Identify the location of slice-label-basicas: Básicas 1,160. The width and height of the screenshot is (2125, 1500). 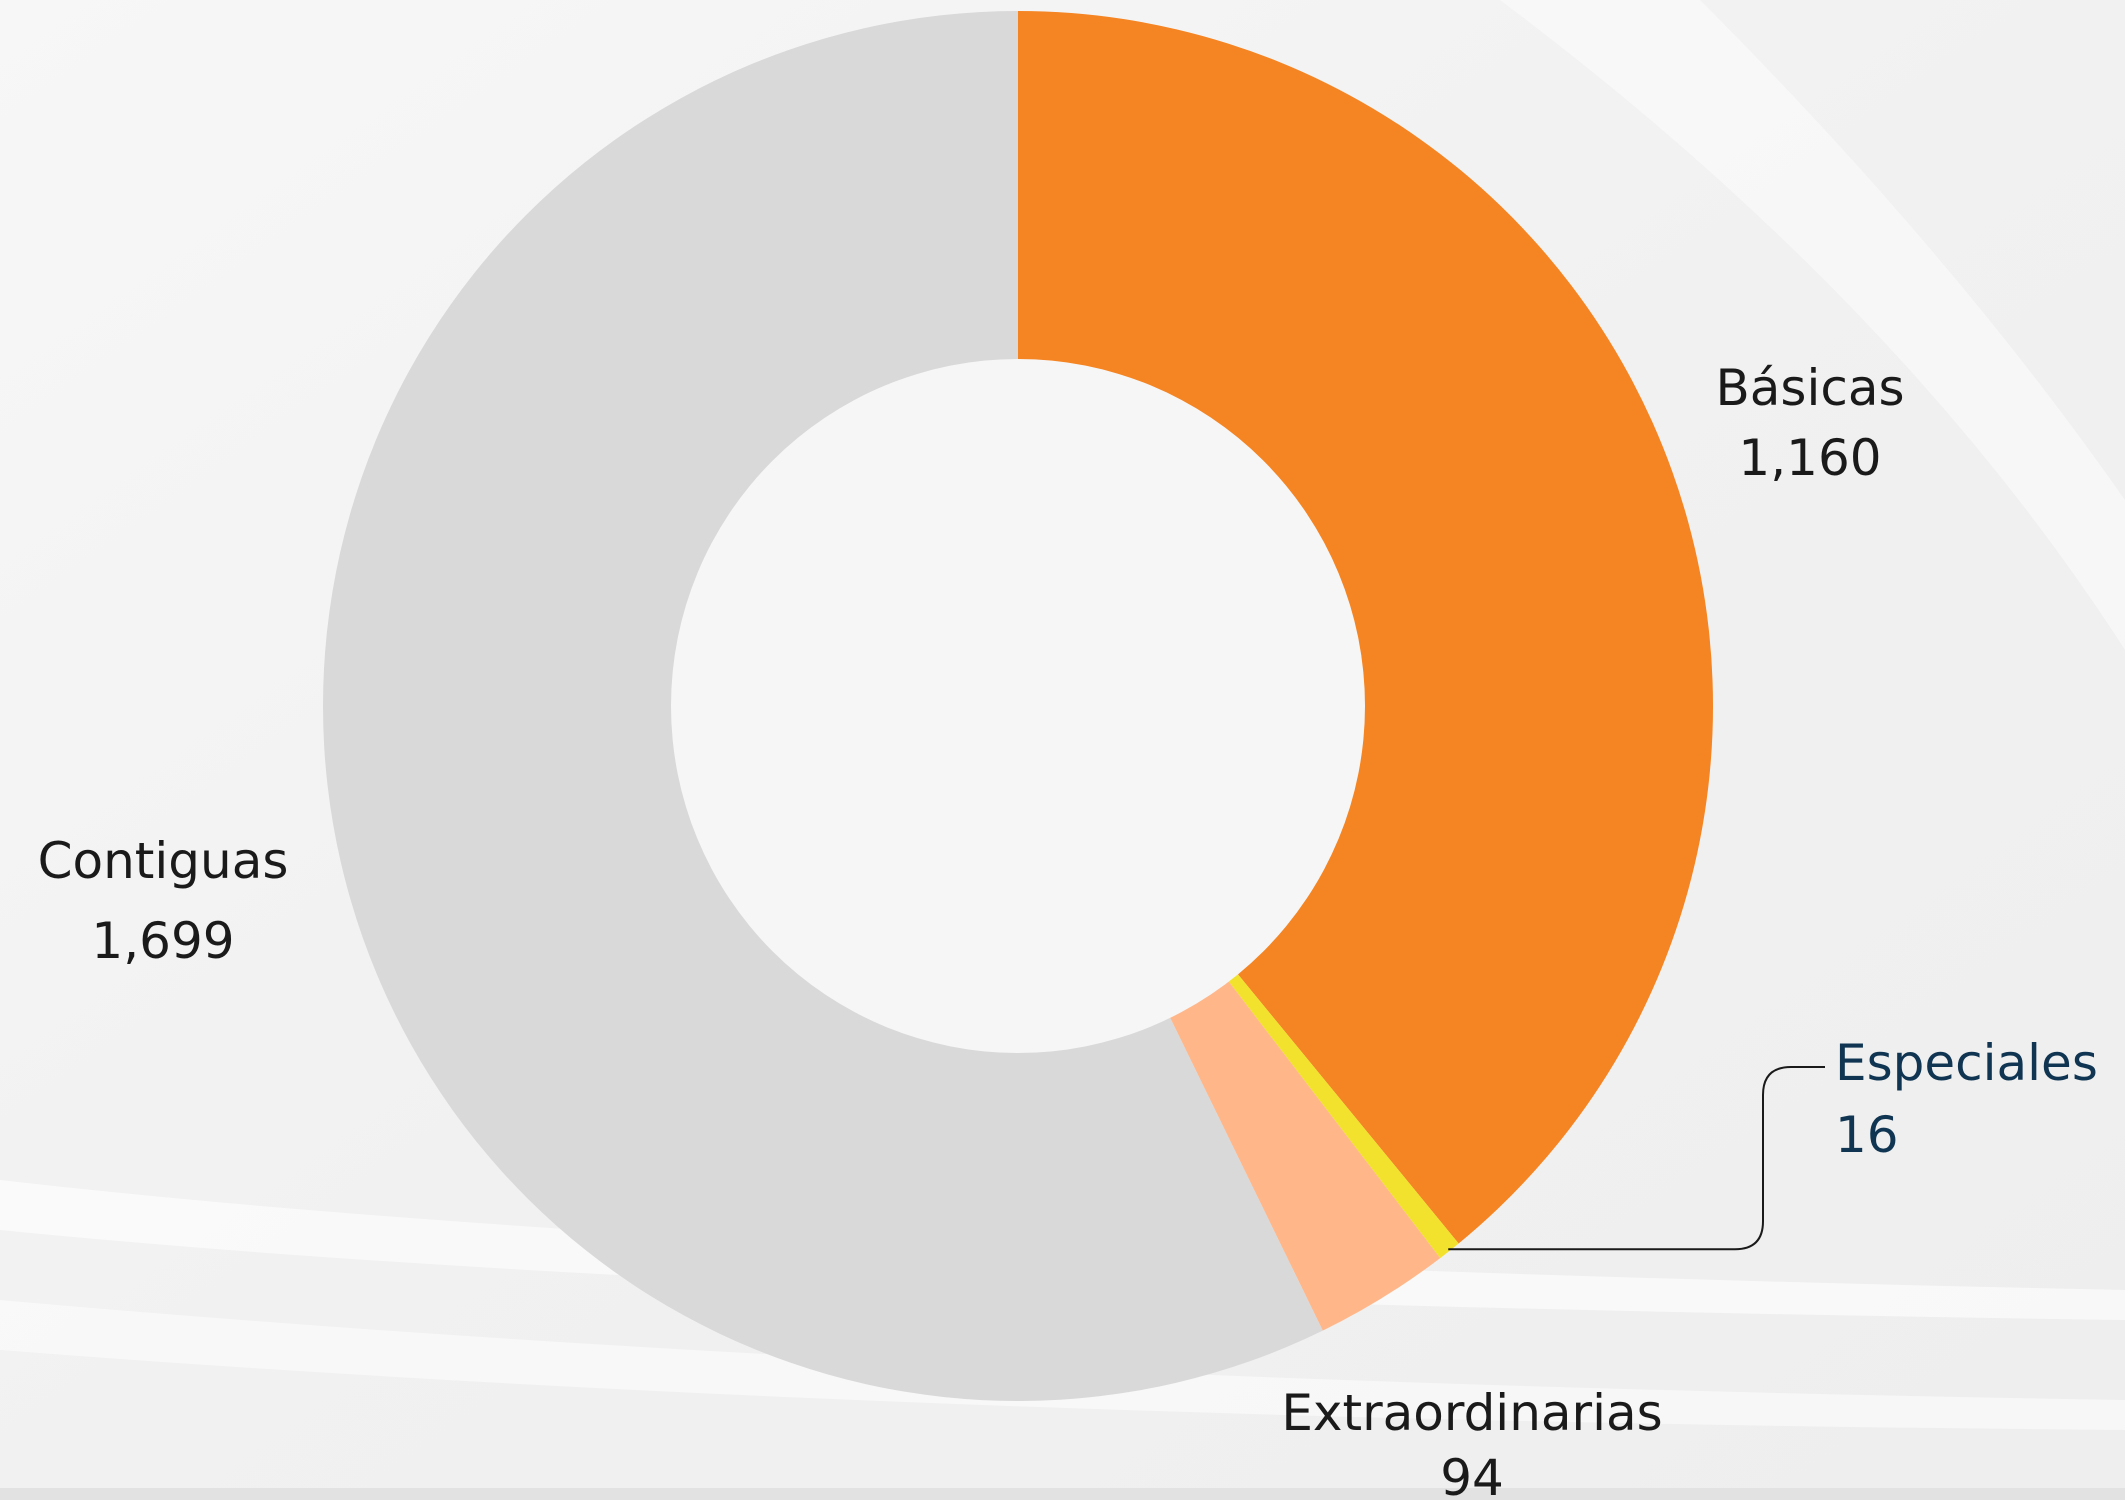
(1809, 423).